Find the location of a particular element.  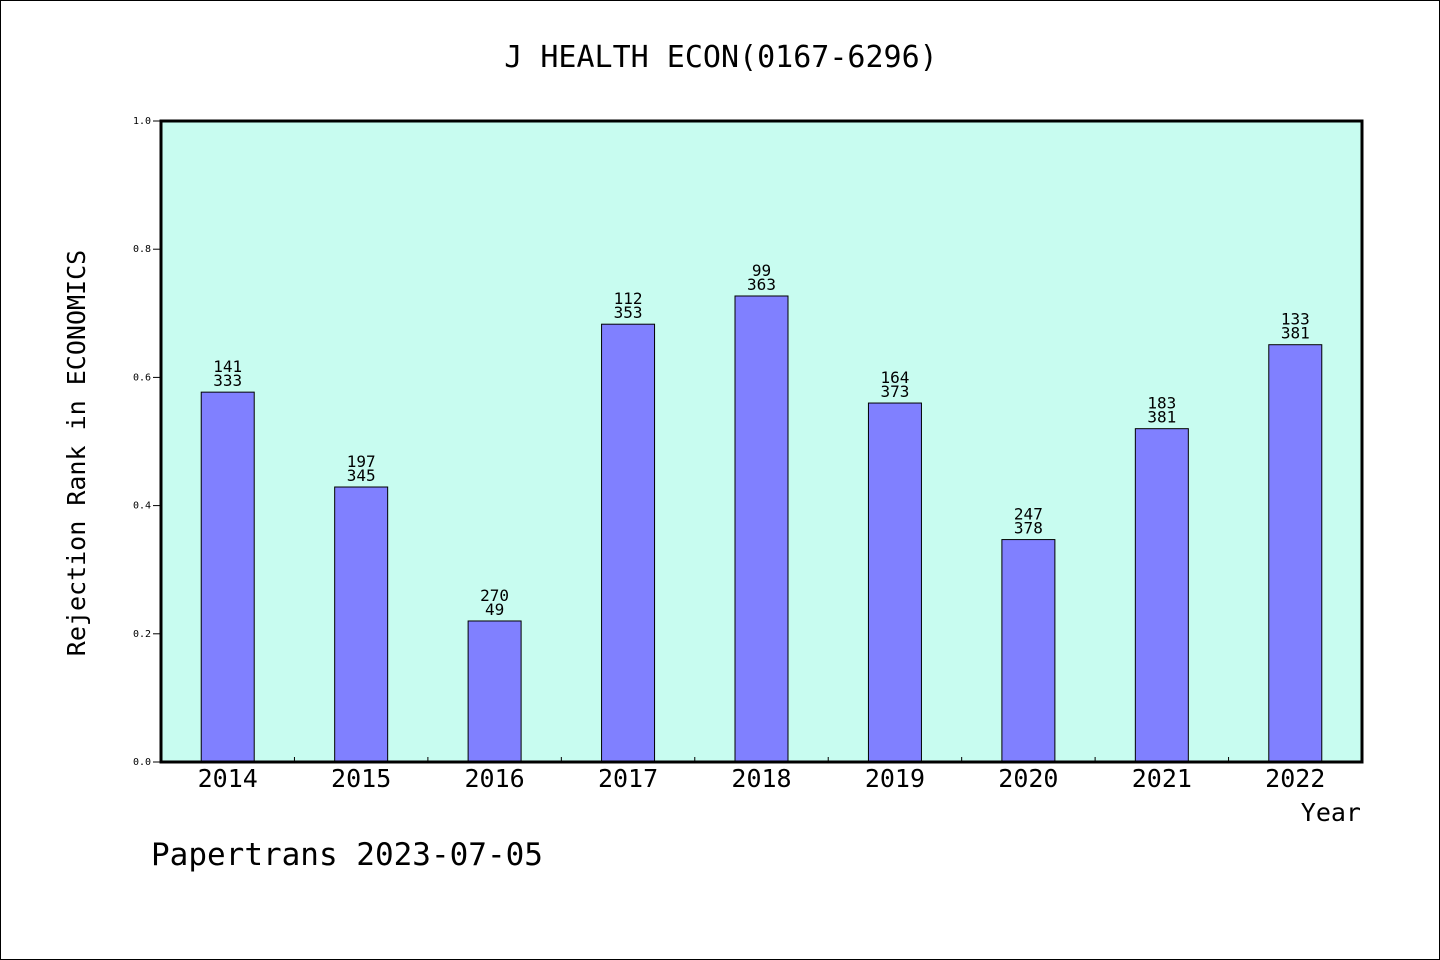

bar-label-top-2022: 133 is located at coordinates (1295, 319).